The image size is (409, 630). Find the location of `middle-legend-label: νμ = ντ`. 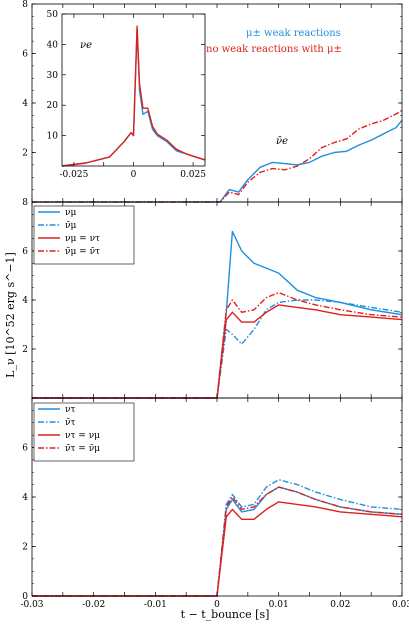

middle-legend-label: νμ = ντ is located at coordinates (82, 239).